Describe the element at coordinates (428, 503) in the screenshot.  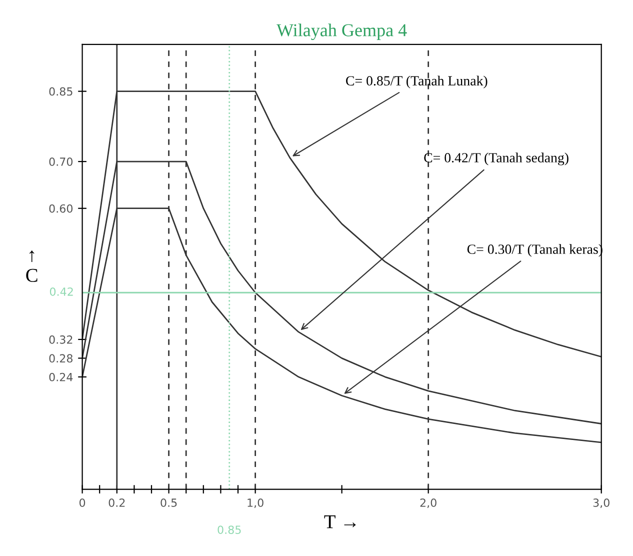
I see `x-tick-label: 2,0` at that location.